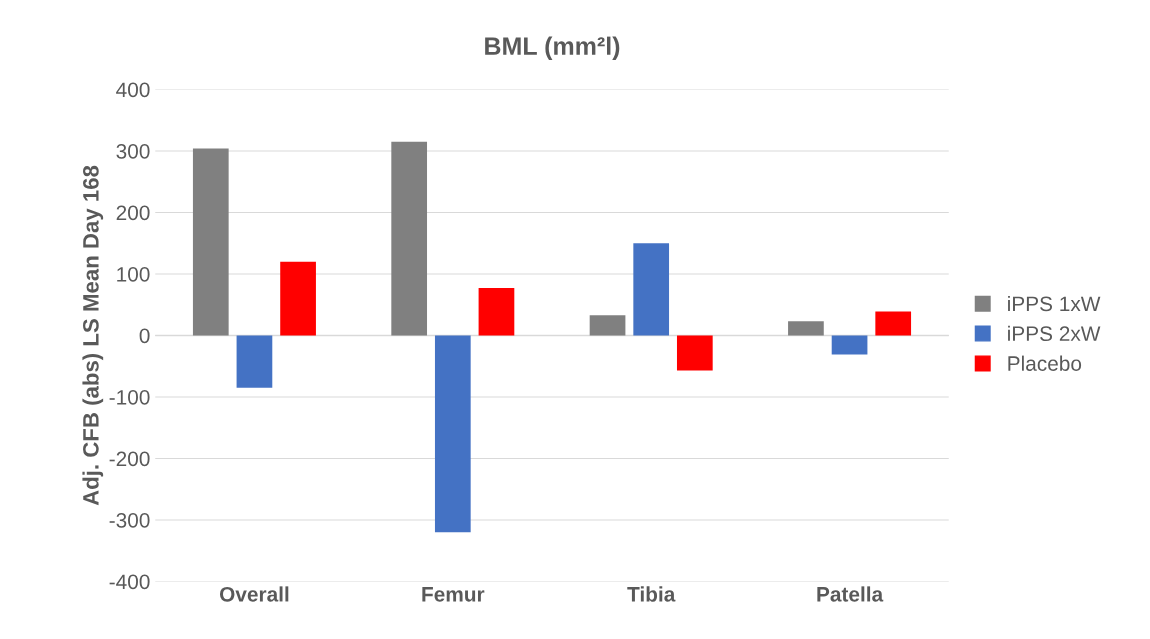 This screenshot has width=1150, height=639. Describe the element at coordinates (453, 594) in the screenshot. I see `x-tick-label: Femur` at that location.